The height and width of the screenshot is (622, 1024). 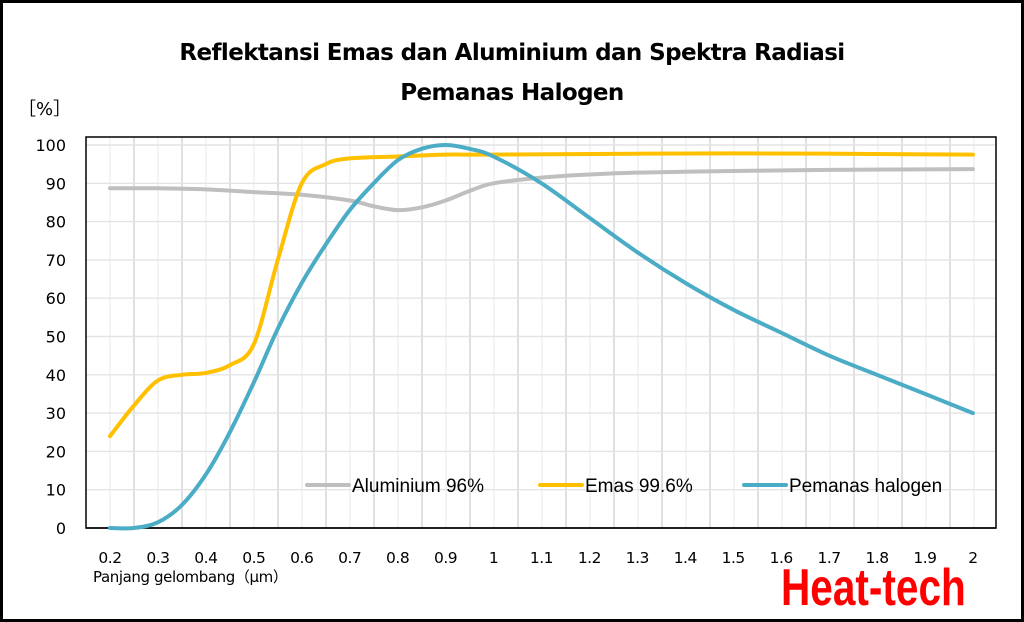 I want to click on x-tick-label: 1.7, so click(x=829, y=558).